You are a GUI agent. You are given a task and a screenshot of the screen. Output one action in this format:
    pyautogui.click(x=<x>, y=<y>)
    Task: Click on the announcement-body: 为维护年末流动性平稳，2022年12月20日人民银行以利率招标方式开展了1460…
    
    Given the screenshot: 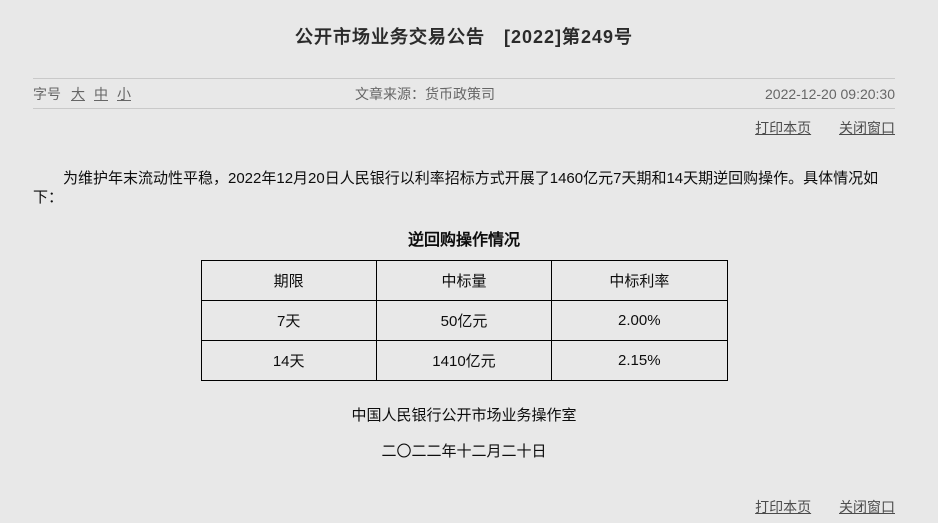 What is the action you would take?
    pyautogui.click(x=456, y=188)
    